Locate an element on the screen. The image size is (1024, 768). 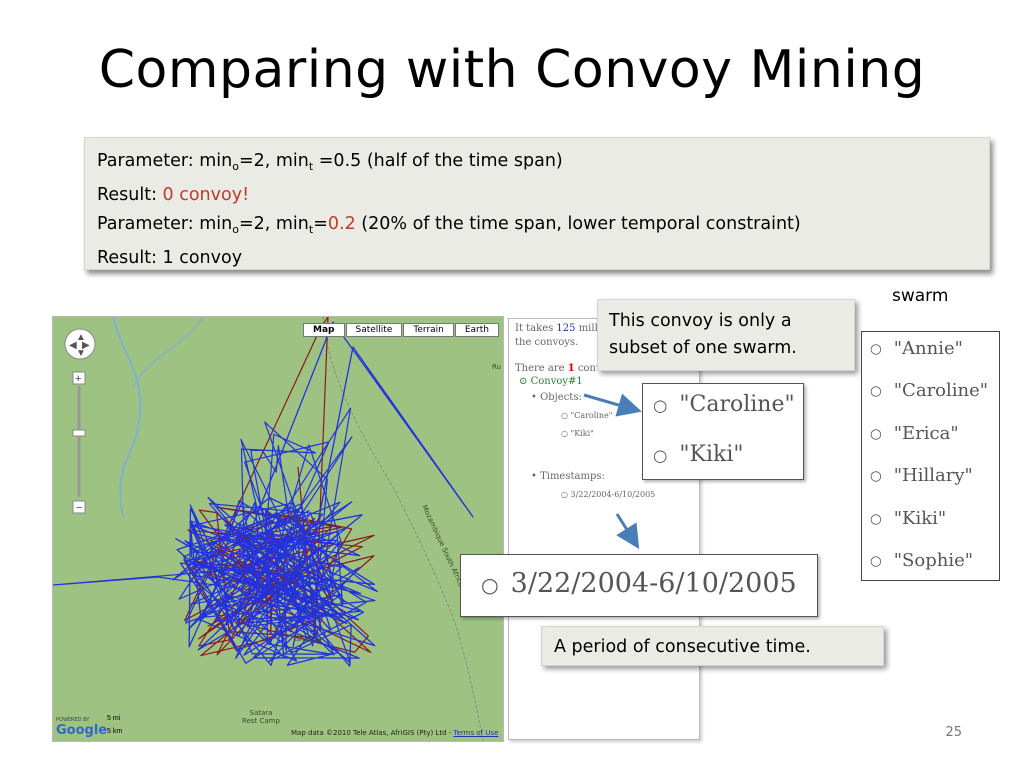
timestamp-item: ○ 3/22/2004-6/10/2005 is located at coordinates (608, 494).